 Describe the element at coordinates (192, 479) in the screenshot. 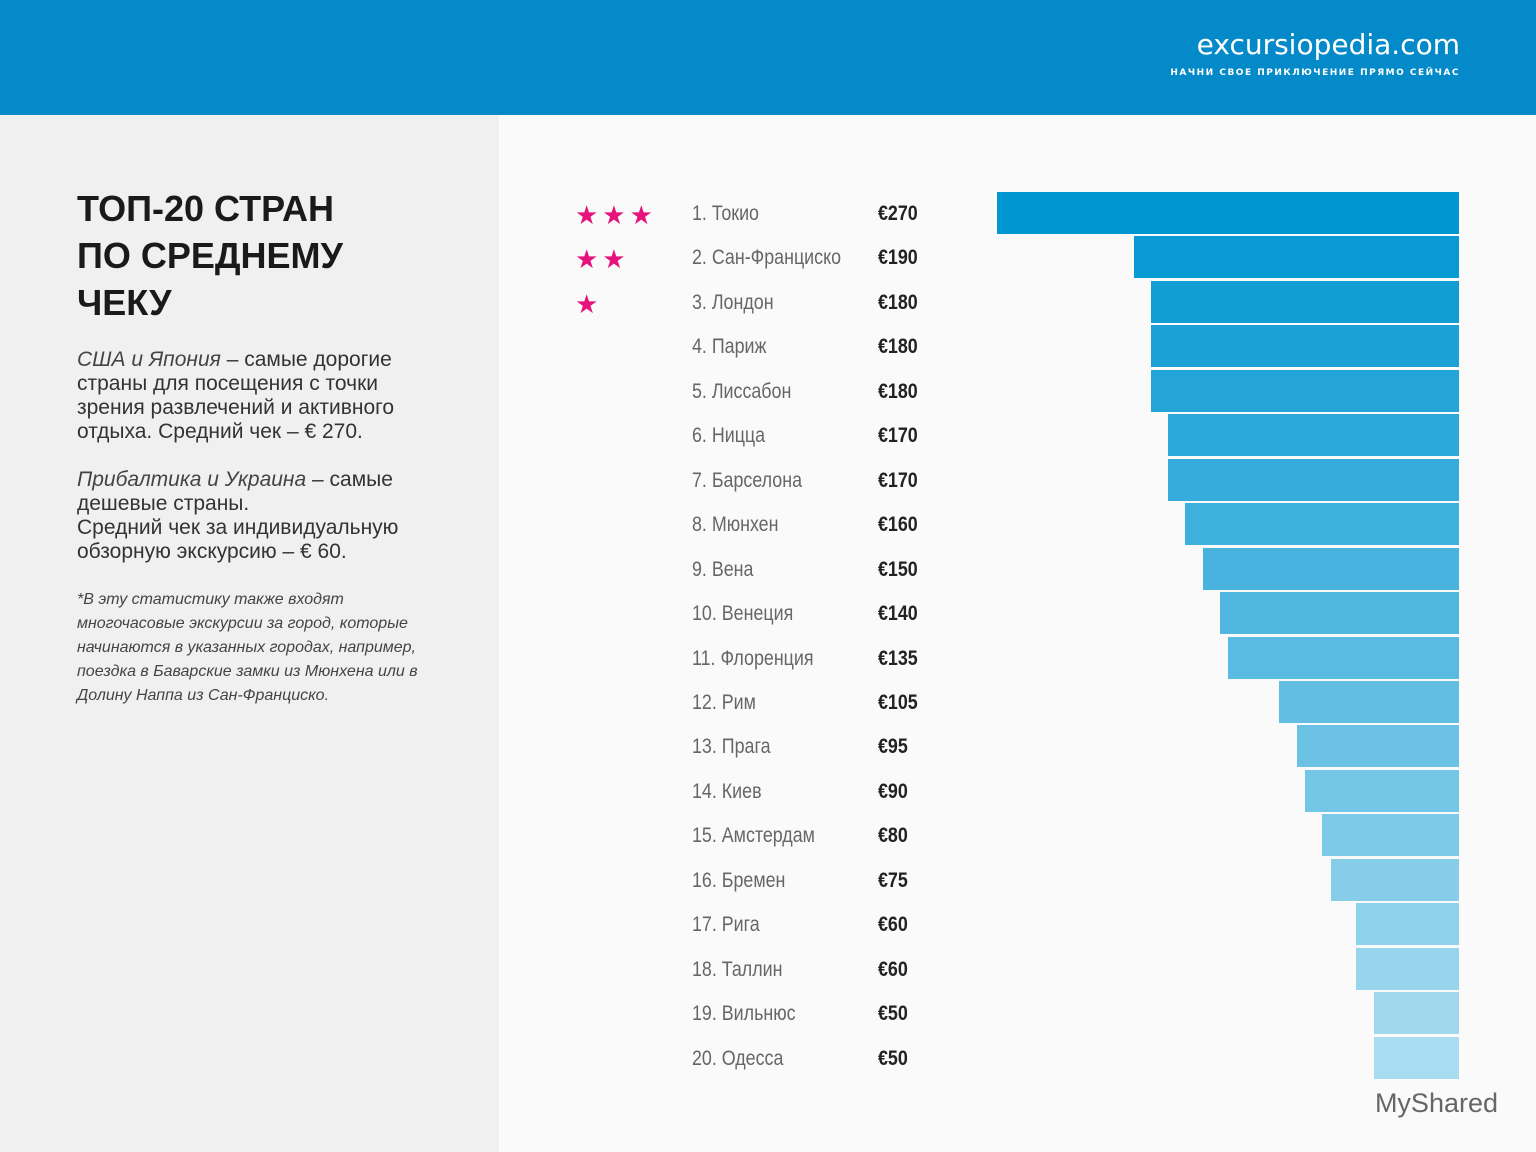

I see `paragraph-emphasis: Прибалтика и Украина` at that location.